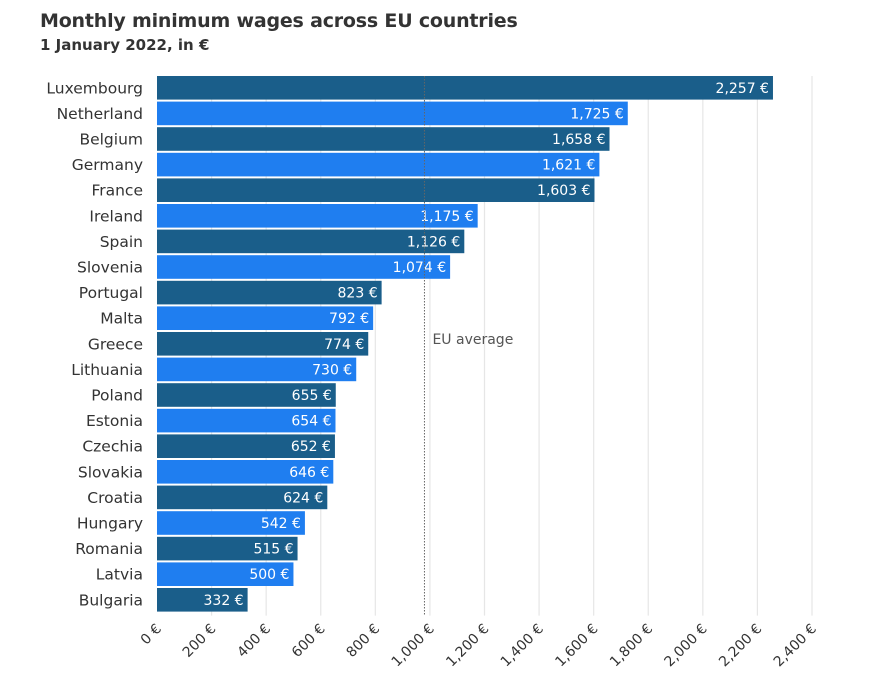 The width and height of the screenshot is (884, 690). What do you see at coordinates (114, 421) in the screenshot?
I see `category-label: Estonia` at bounding box center [114, 421].